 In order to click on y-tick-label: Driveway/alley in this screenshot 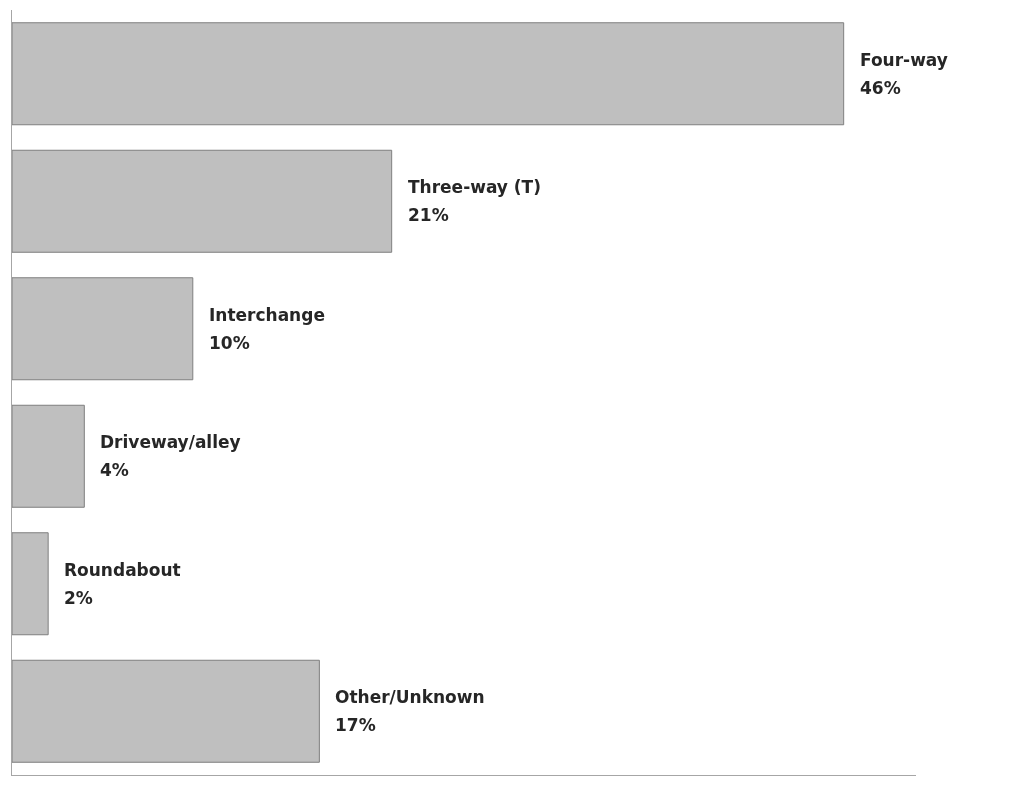, I will do `click(170, 442)`.